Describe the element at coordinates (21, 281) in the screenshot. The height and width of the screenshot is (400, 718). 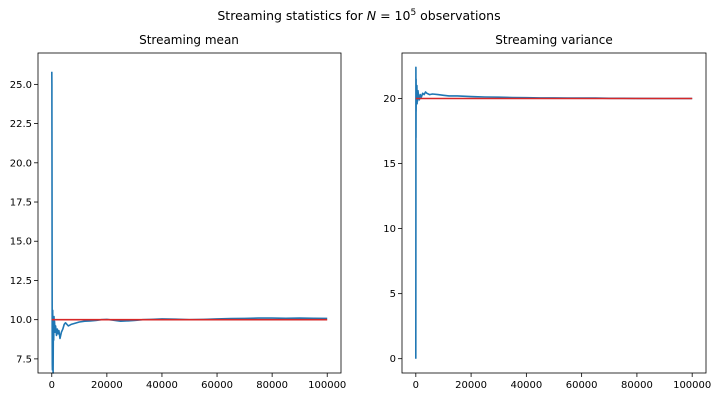
I see `mean-y-tick-label: 12.5` at that location.